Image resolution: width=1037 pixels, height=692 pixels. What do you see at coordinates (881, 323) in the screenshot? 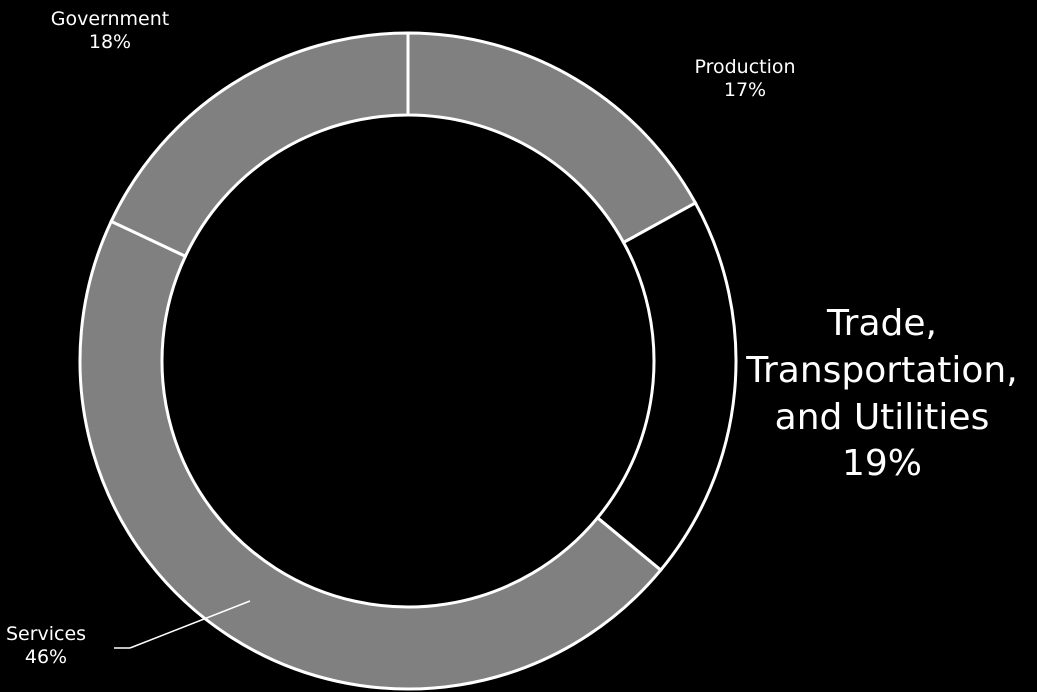
I see `slice-name-trade-line-1: Trade,` at bounding box center [881, 323].